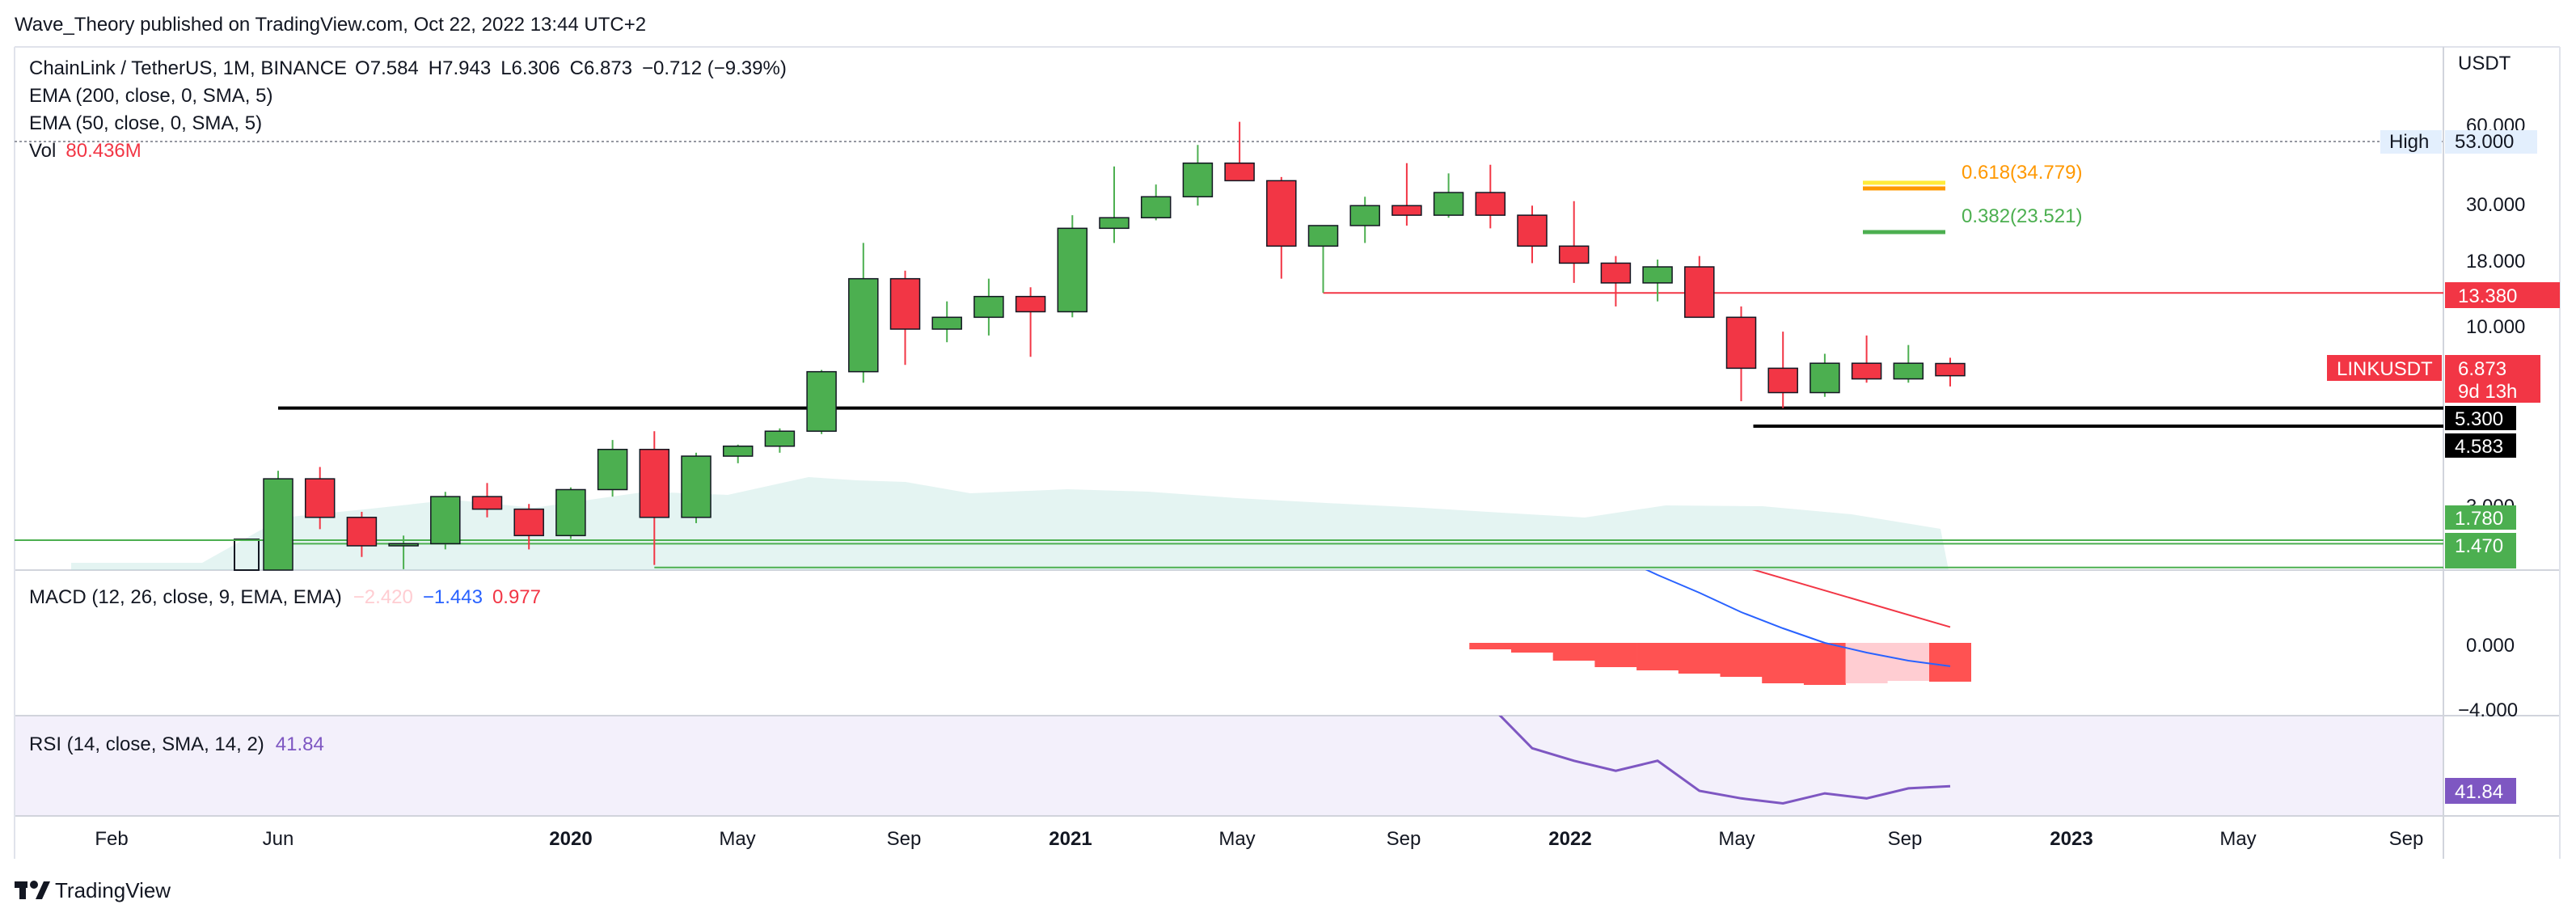 This screenshot has height=917, width=2576. What do you see at coordinates (145, 123) in the screenshot?
I see `ema50-legend: EMA (50, close, 0, SMA, 5)` at bounding box center [145, 123].